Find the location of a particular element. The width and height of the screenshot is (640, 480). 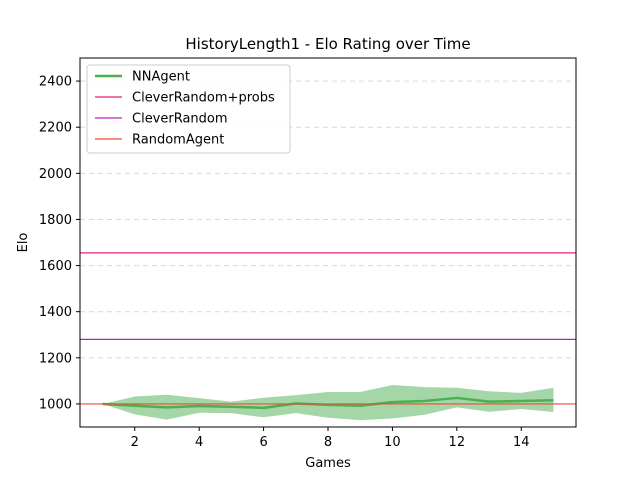

x-axis-label: Games is located at coordinates (328, 463).